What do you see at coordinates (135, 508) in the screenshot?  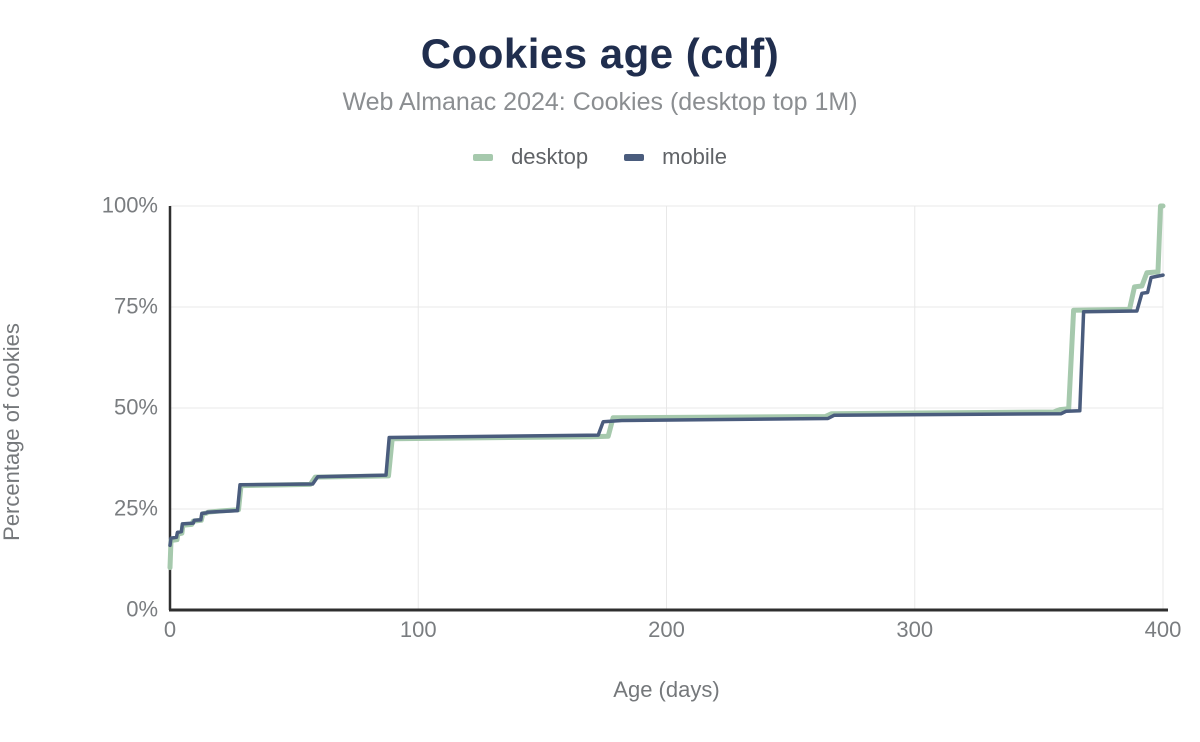 I see `y-tick-label-25: 25%` at bounding box center [135, 508].